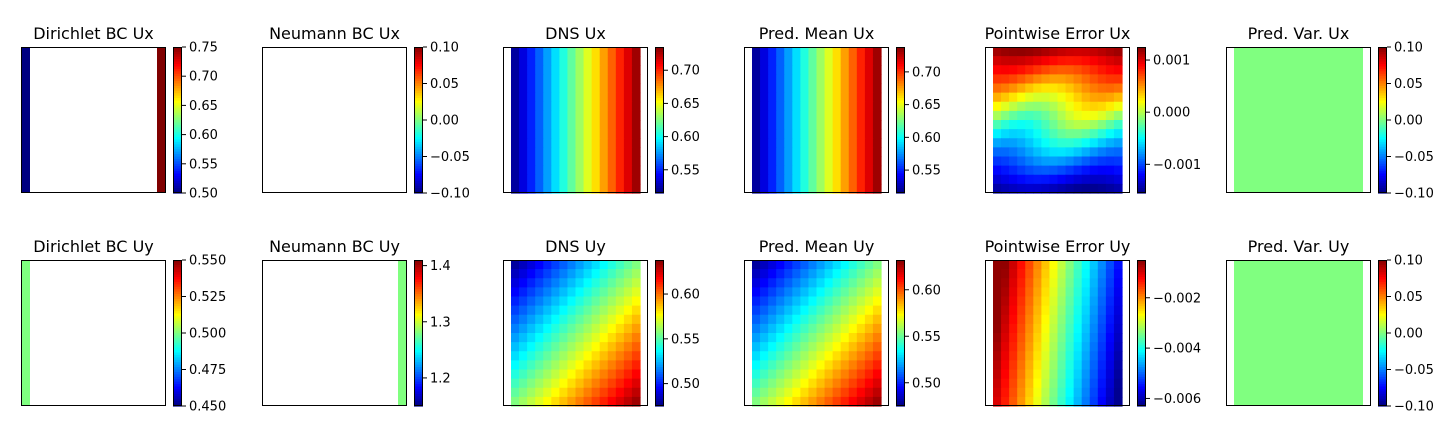 The image size is (1452, 440). Describe the element at coordinates (1408, 334) in the screenshot. I see `colorbar-tick-label: 0.00` at that location.